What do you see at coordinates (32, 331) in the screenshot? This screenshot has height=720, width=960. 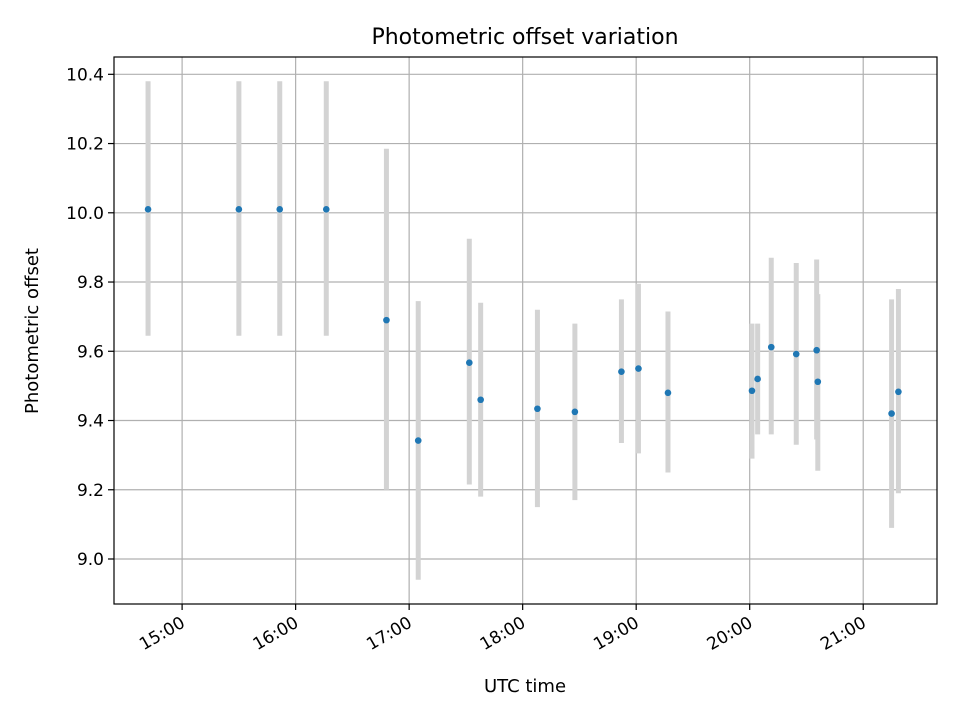 I see `y-axis-label: Photometric offset` at bounding box center [32, 331].